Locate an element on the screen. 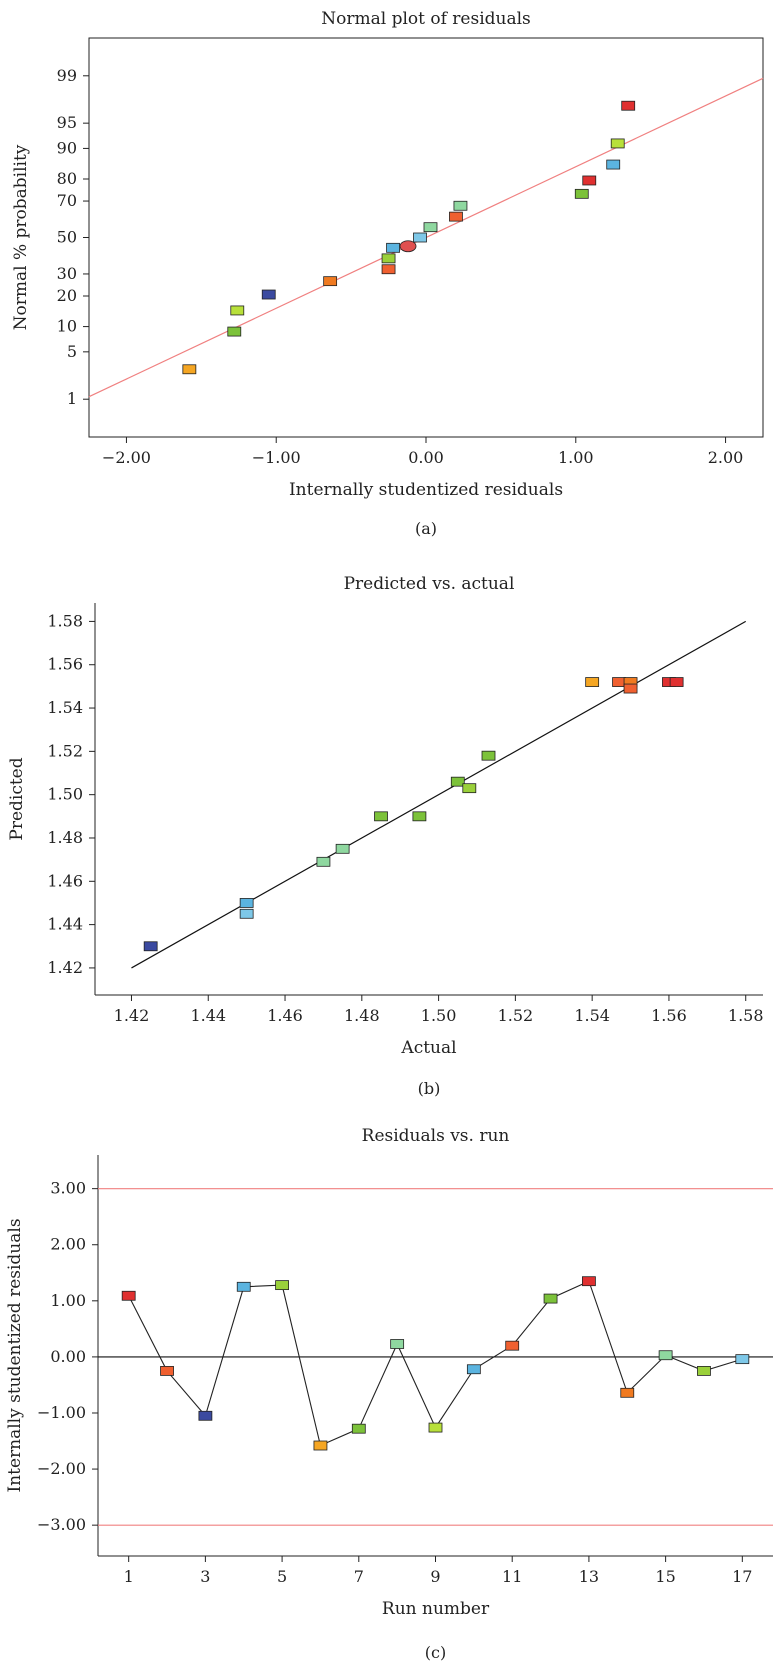 The width and height of the screenshot is (773, 1671). y-axis-label: Predicted is located at coordinates (17, 798).